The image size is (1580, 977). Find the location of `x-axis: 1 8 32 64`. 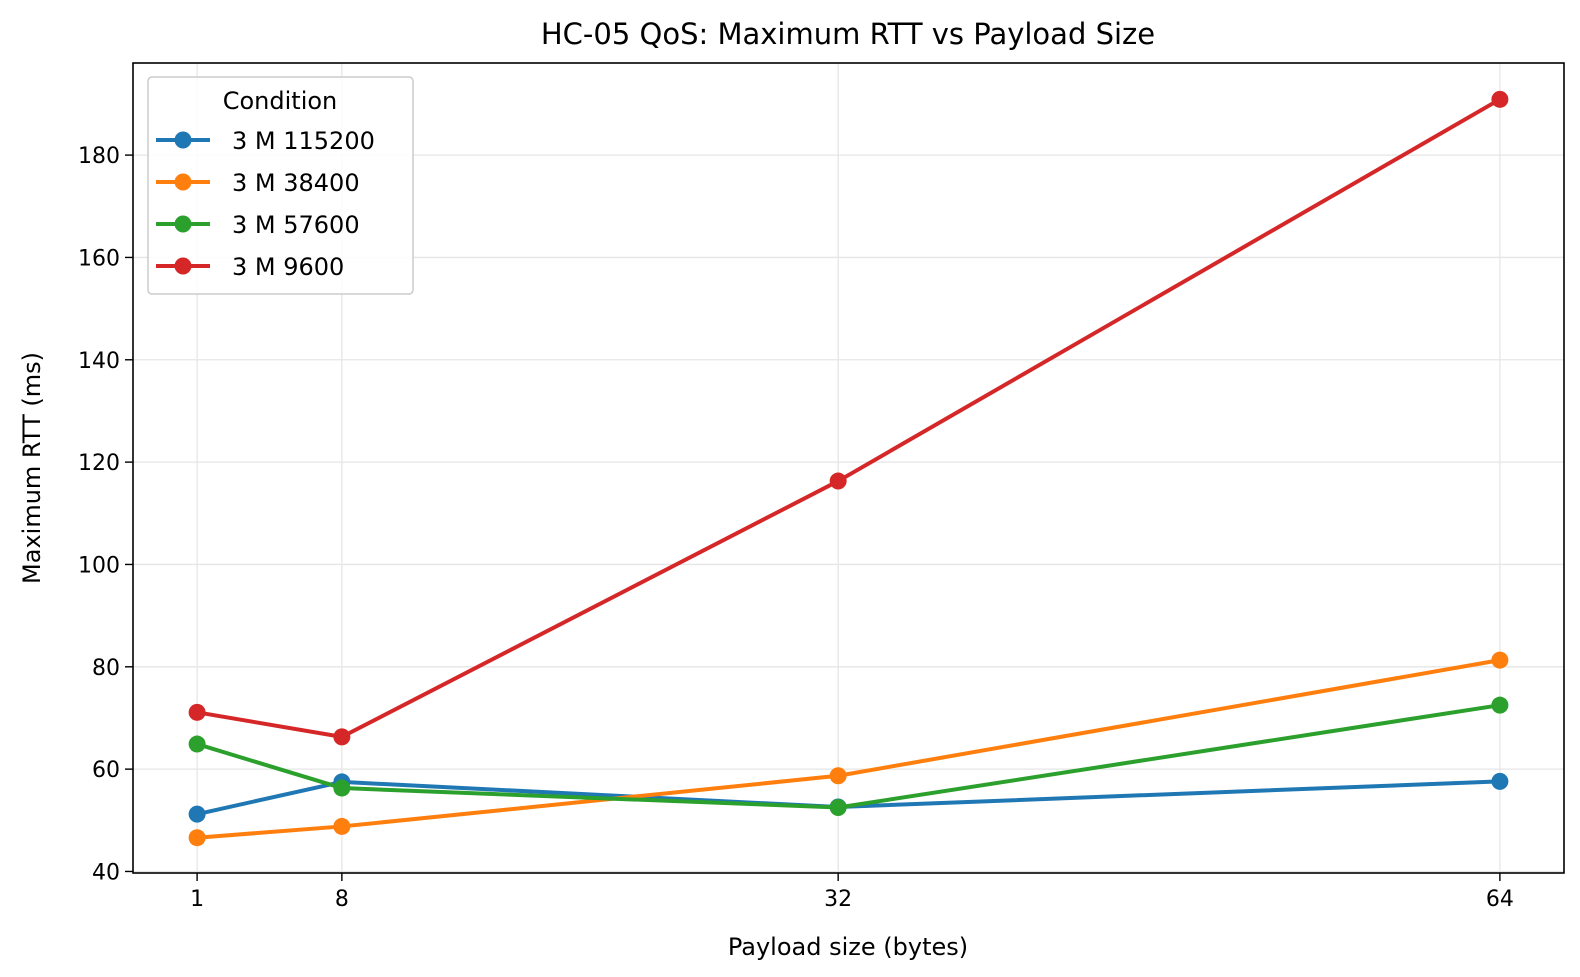

x-axis: 1 8 32 64 is located at coordinates (852, 892).